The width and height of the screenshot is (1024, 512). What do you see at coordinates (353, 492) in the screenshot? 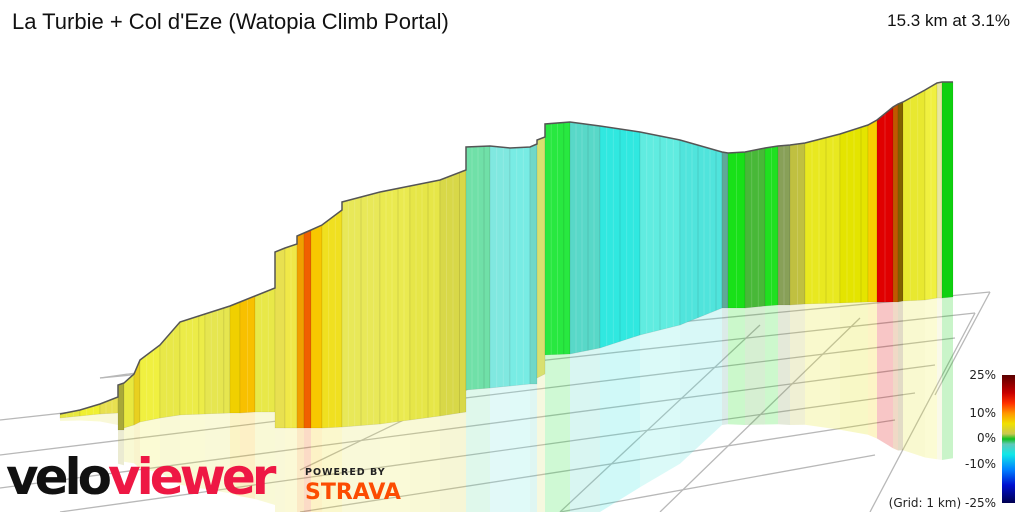
I see `strava-logo: STRAVA` at bounding box center [353, 492].